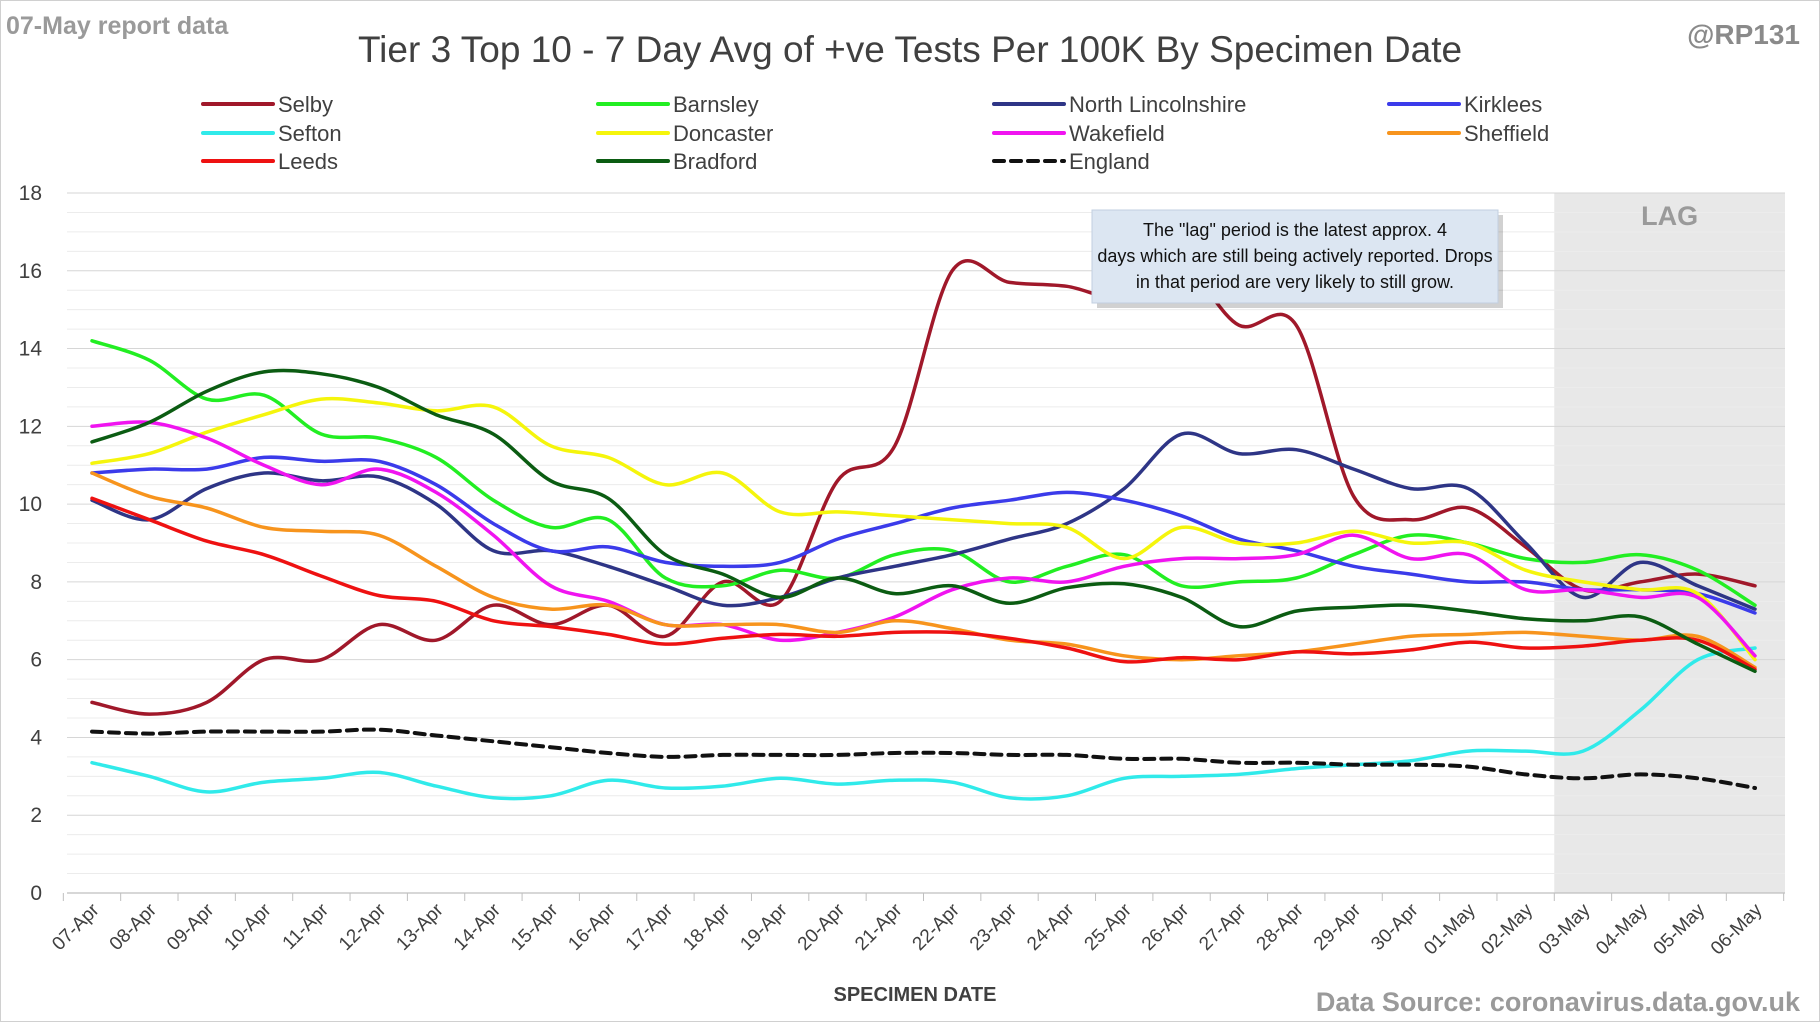 This screenshot has height=1022, width=1820. I want to click on y-tick-label: 6, so click(36, 660).